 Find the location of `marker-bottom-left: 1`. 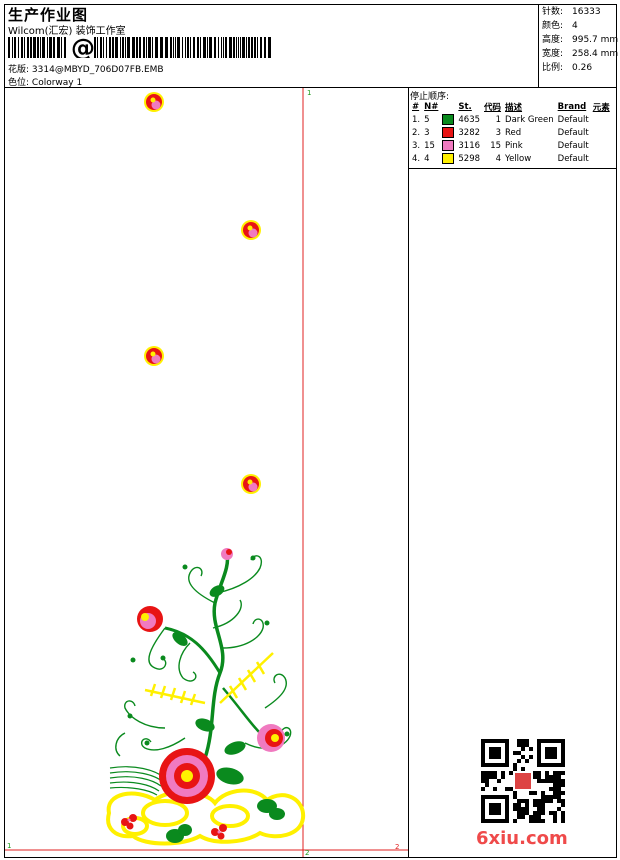

marker-bottom-left: 1 is located at coordinates (9, 846).